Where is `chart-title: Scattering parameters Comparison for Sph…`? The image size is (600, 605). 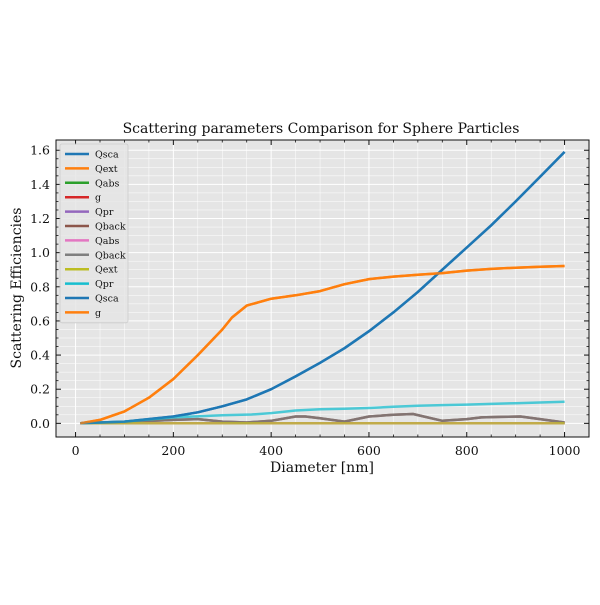
chart-title: Scattering parameters Comparison for Sph… is located at coordinates (321, 129).